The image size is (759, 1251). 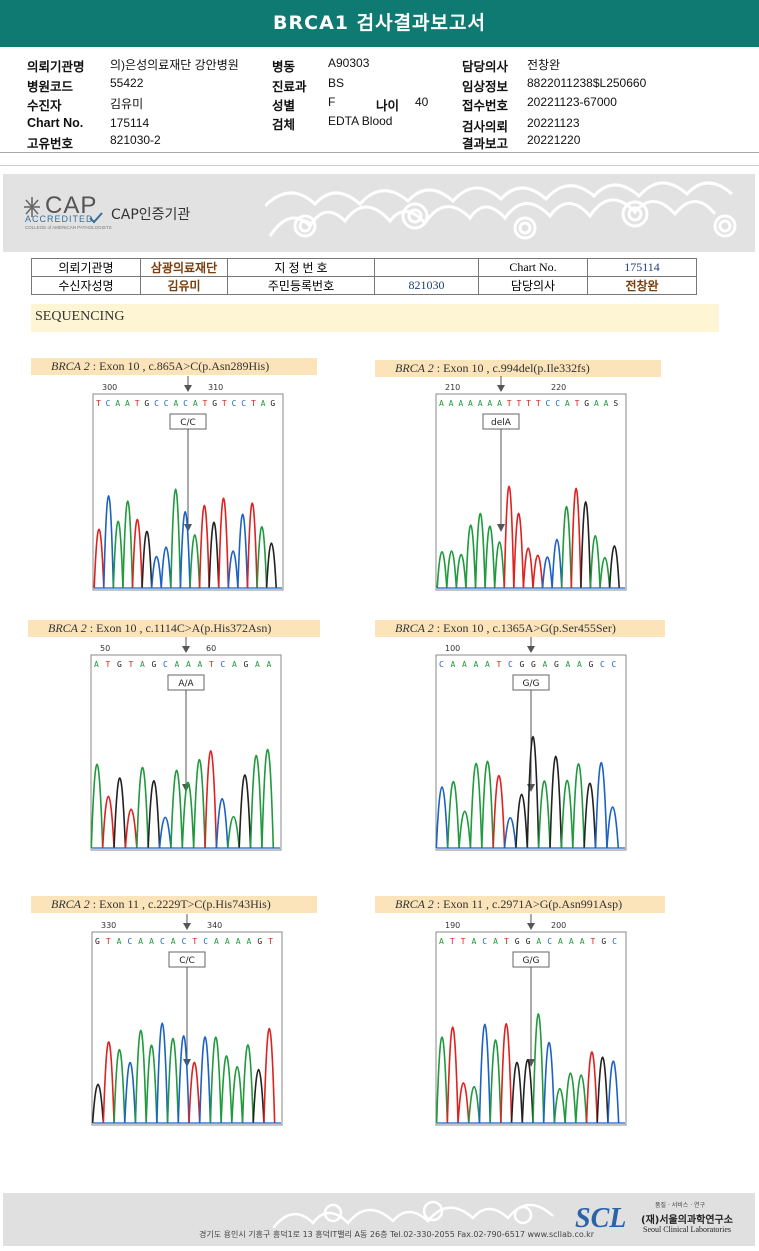 I want to click on section-title: SEQUENCING, so click(x=80, y=316).